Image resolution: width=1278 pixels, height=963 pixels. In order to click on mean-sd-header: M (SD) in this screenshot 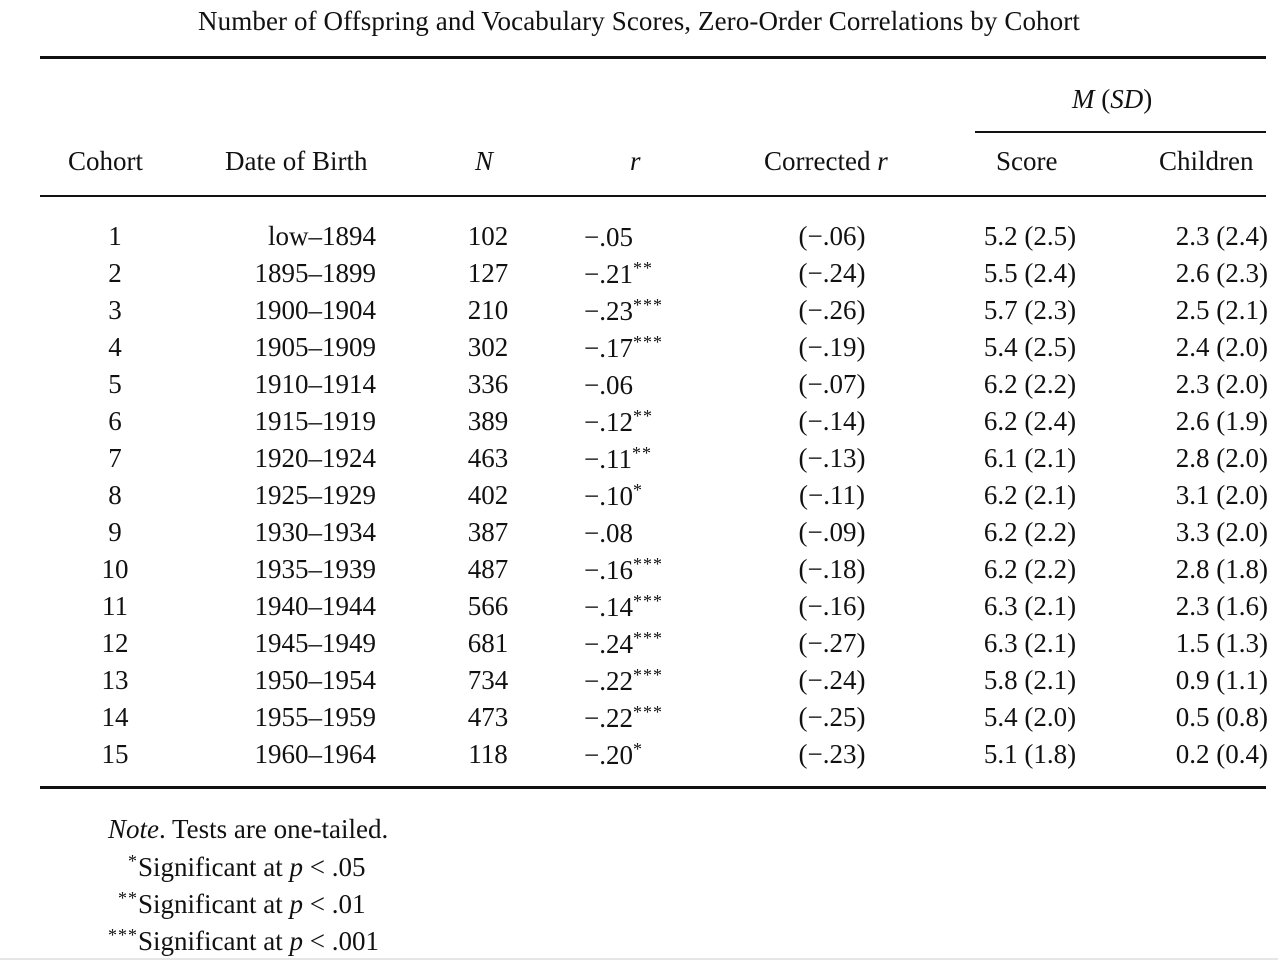, I will do `click(1112, 99)`.